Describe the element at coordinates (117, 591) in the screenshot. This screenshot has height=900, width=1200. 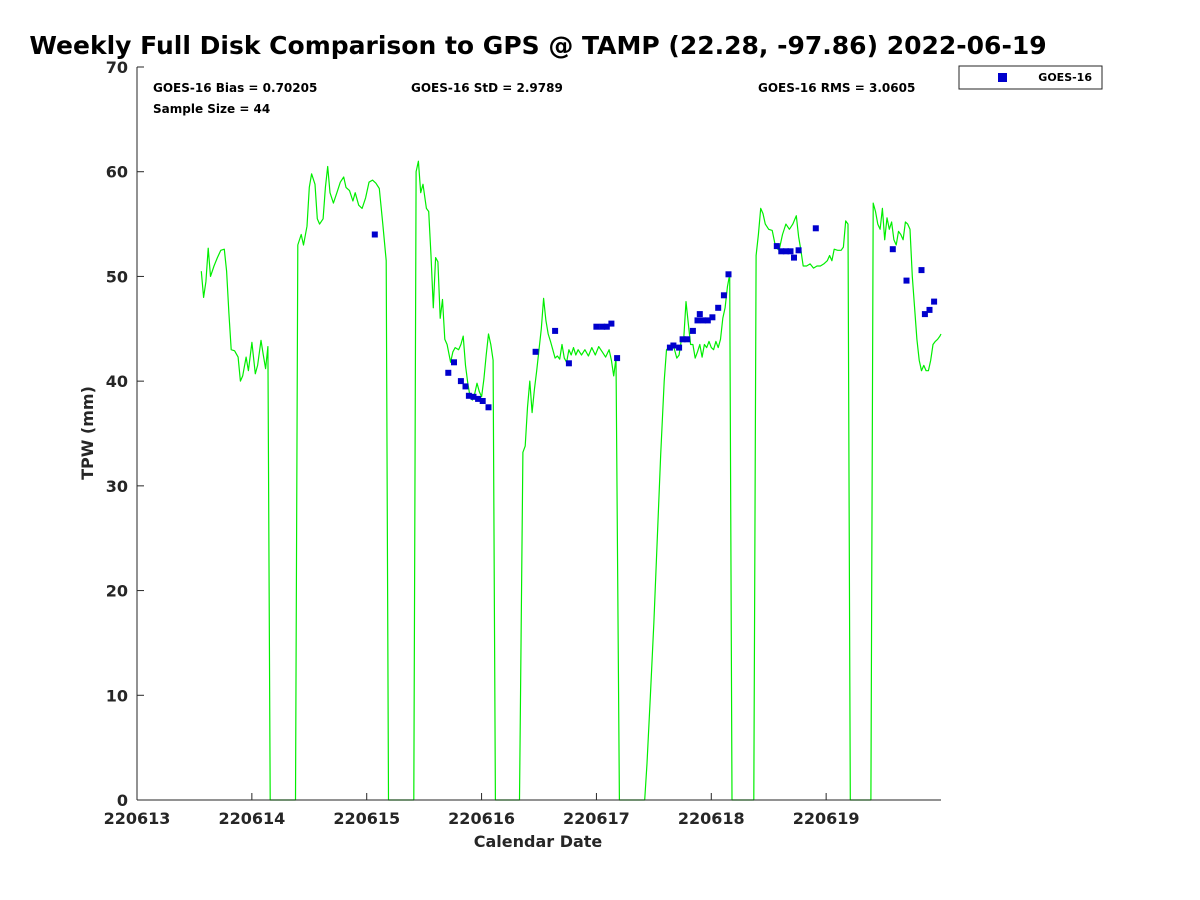
I see `y-tick-label: 20` at that location.